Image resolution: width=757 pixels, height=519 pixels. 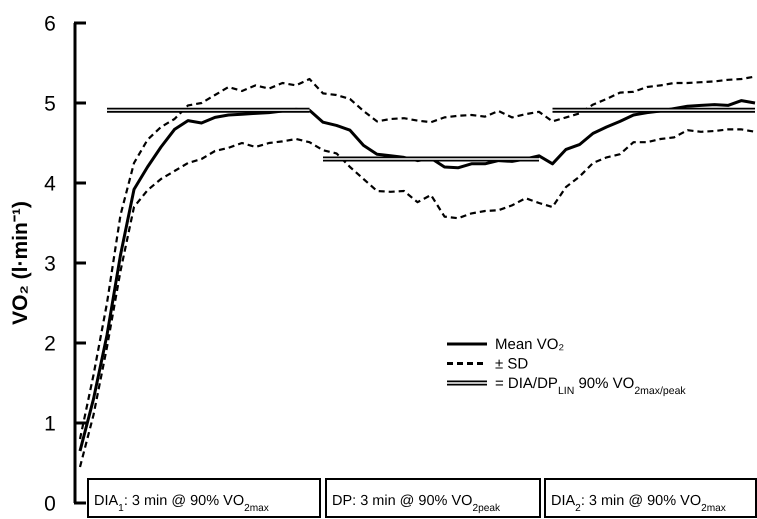 What do you see at coordinates (181, 503) in the screenshot?
I see `annotation: DIA$_{1}$: 3 min @ 90% VO$_{2max}$` at bounding box center [181, 503].